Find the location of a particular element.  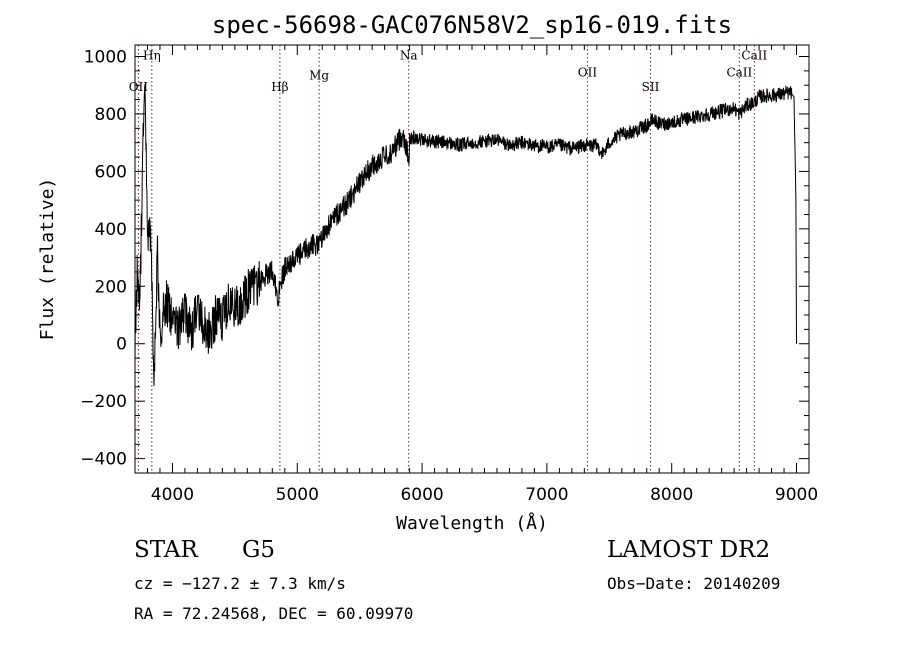

y-tick-label: −400 is located at coordinates (103, 460).